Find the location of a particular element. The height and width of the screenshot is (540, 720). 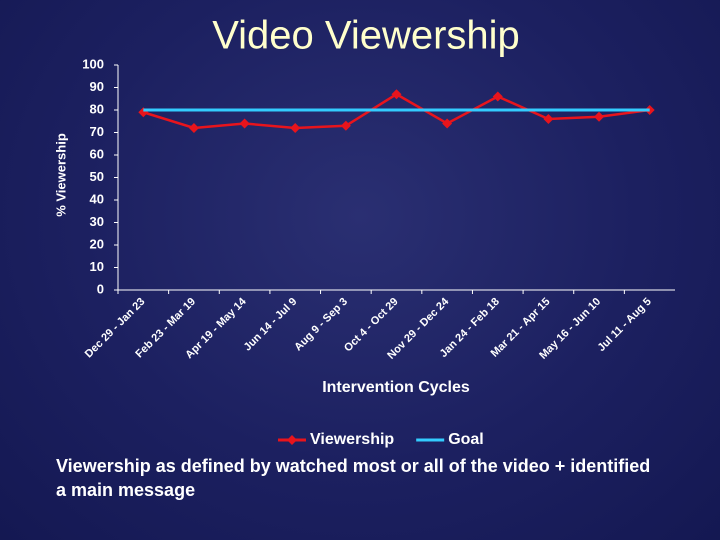

y-tick-label: 60 is located at coordinates (97, 153).